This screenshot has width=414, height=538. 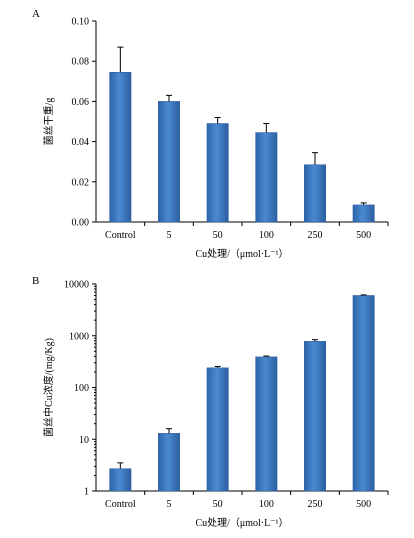 What do you see at coordinates (81, 388) in the screenshot?
I see `y-tick-label: 100` at bounding box center [81, 388].